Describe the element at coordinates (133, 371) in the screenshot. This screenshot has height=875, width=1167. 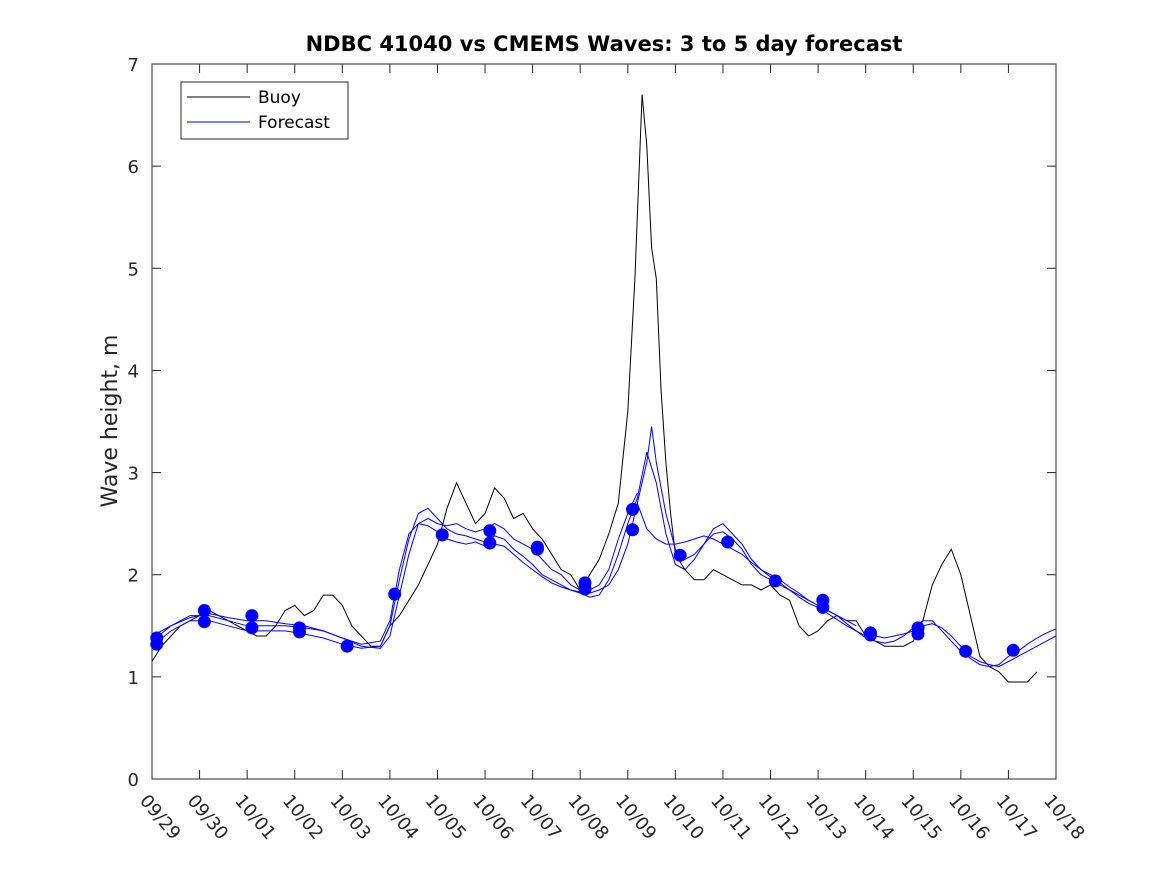
I see `y-tick-label: 4` at that location.